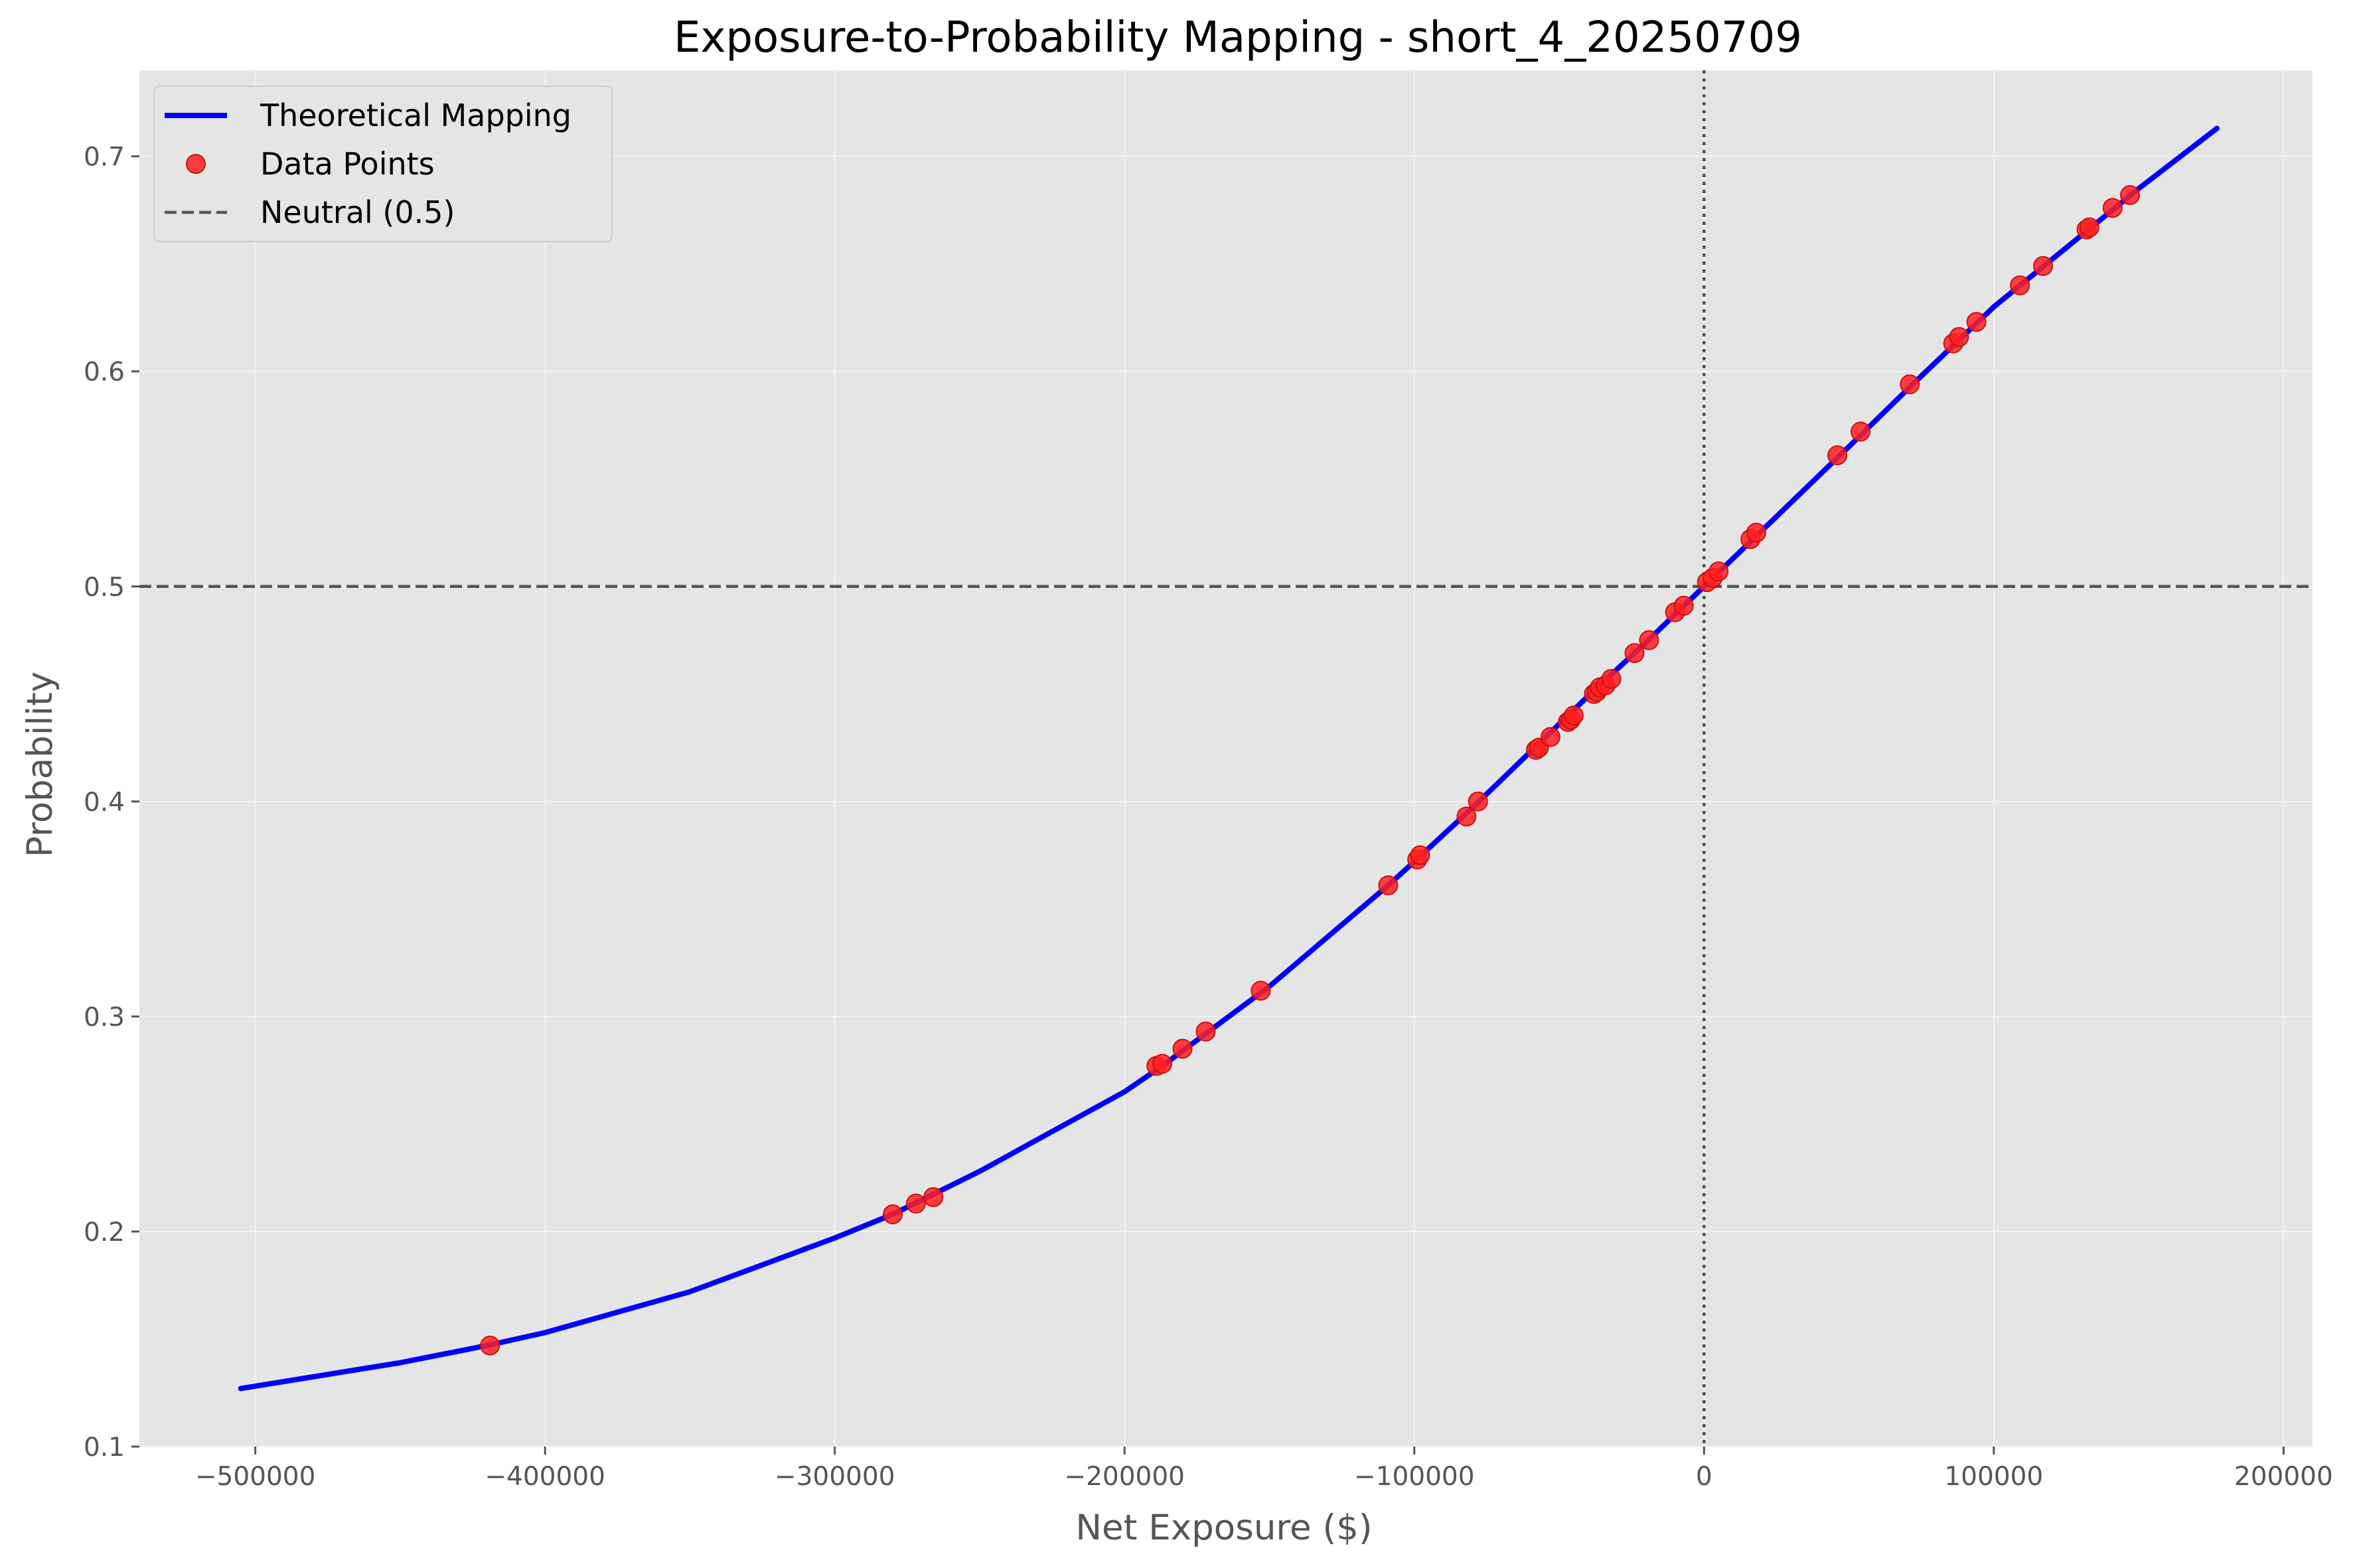 The width and height of the screenshot is (2359, 1568). I want to click on y-tick-label: 0.1, so click(105, 1447).